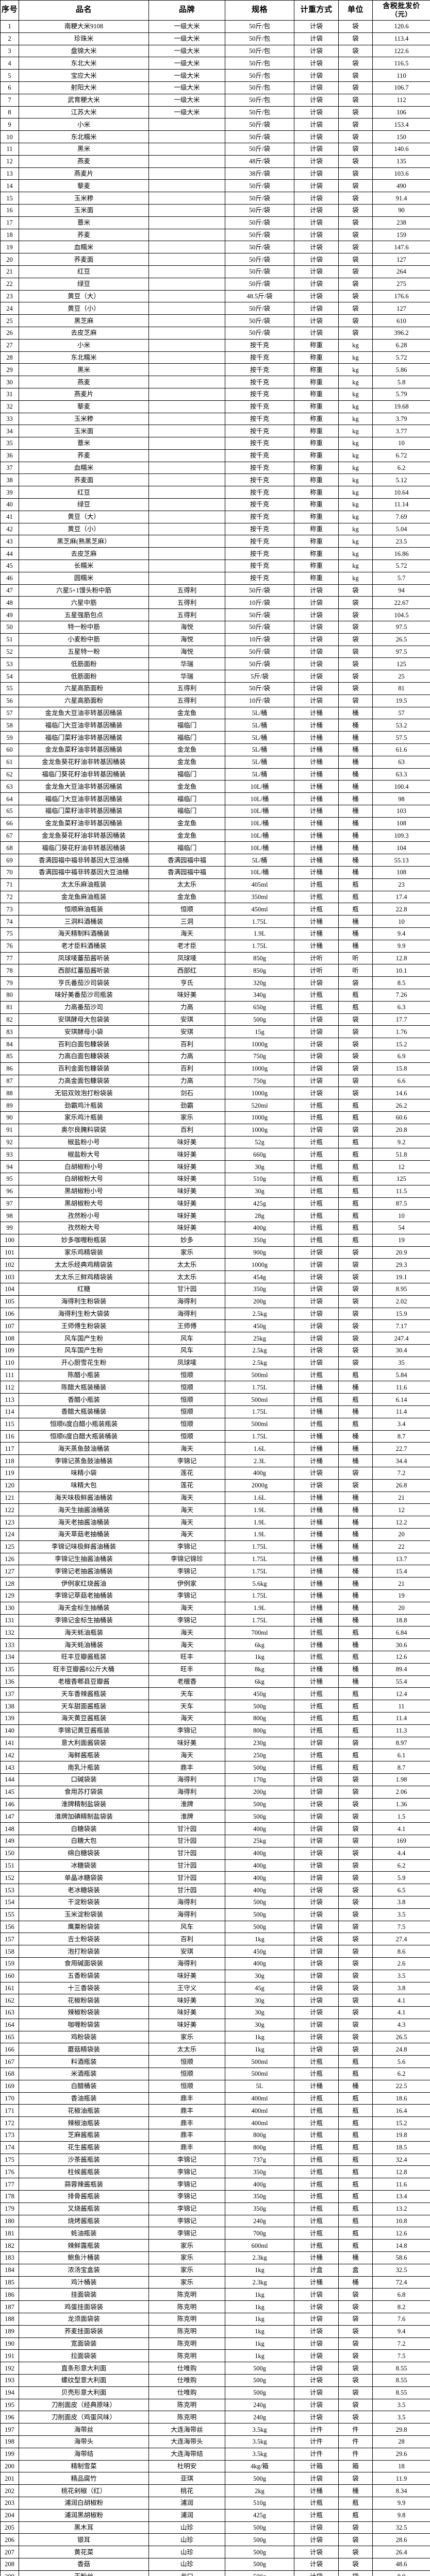  What do you see at coordinates (215, 1951) in the screenshot?
I see `table-row: 158 泡打粉袋装 安琪 450g 计袋袋 8.6` at bounding box center [215, 1951].